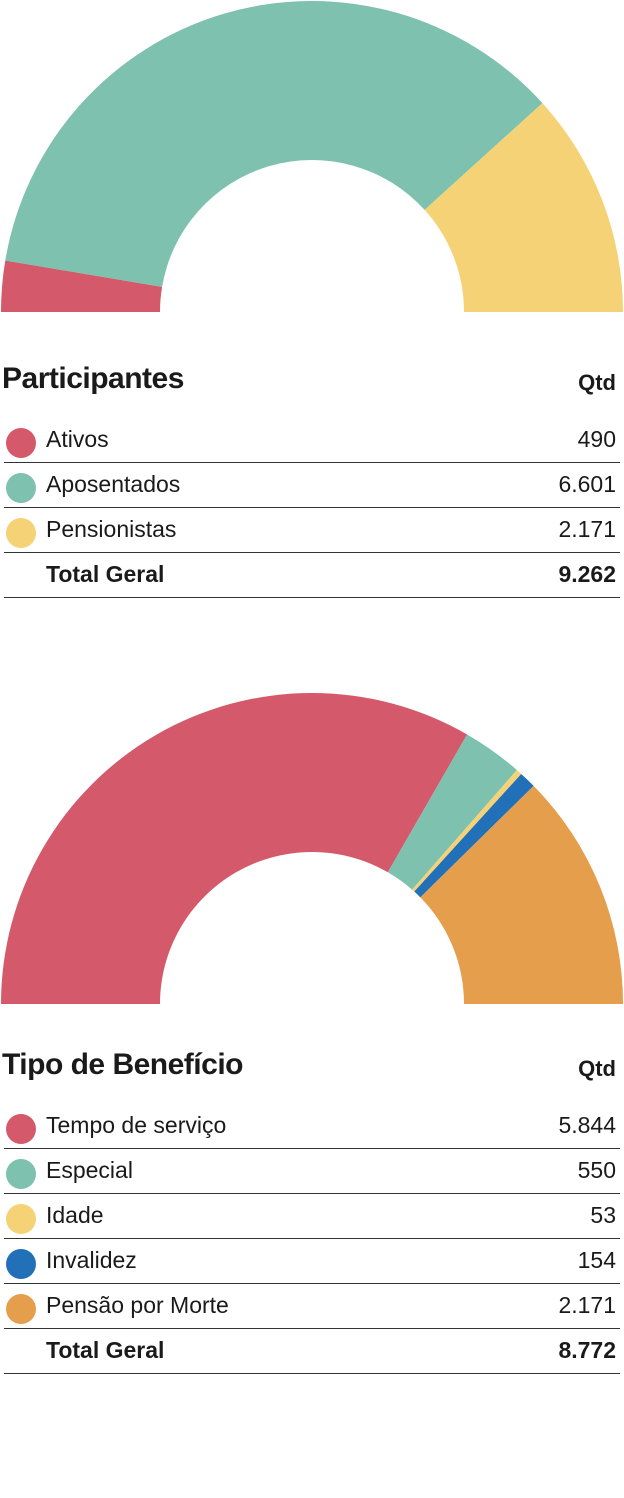  Describe the element at coordinates (312, 1351) in the screenshot. I see `total-row: Total Geral 8.772` at that location.